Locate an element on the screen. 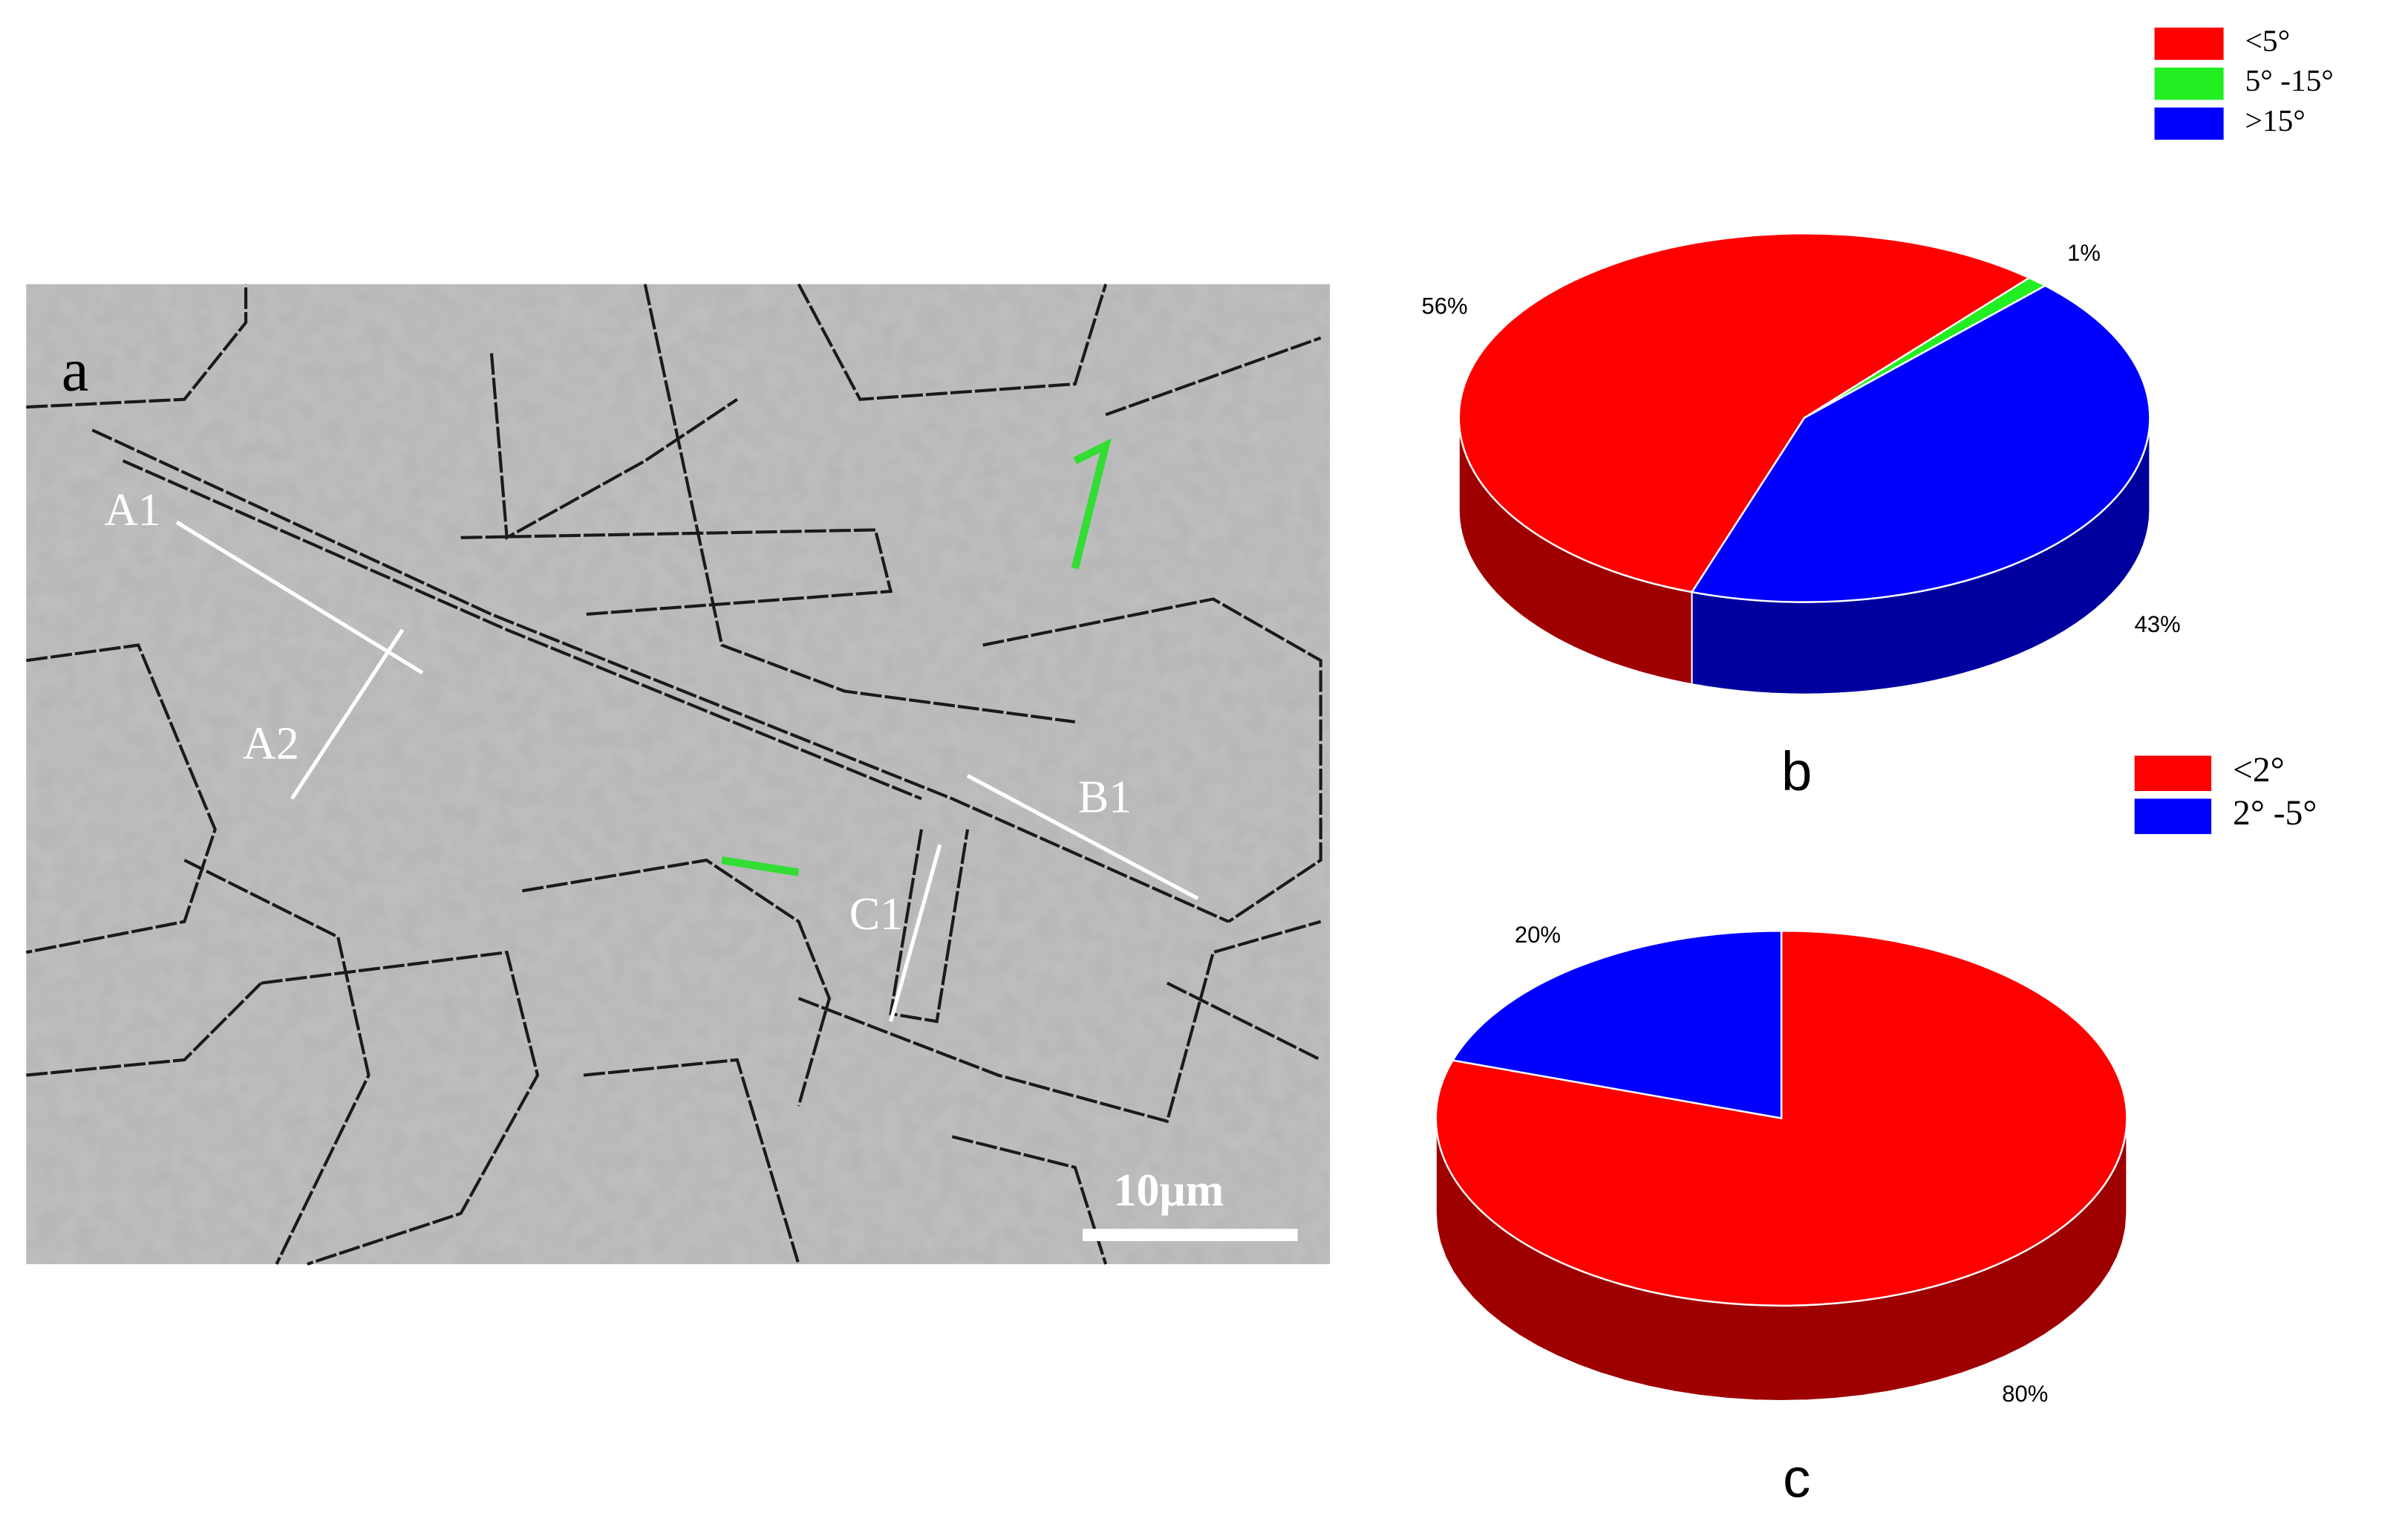 The image size is (2408, 1536). legend-label: 5° -15° is located at coordinates (2289, 80).